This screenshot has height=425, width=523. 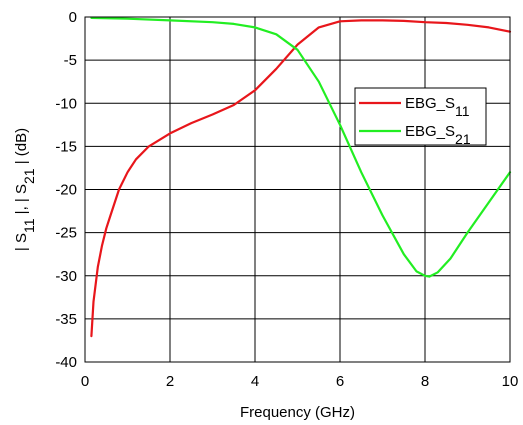 I want to click on legend-label: EBG_S21, so click(x=438, y=135).